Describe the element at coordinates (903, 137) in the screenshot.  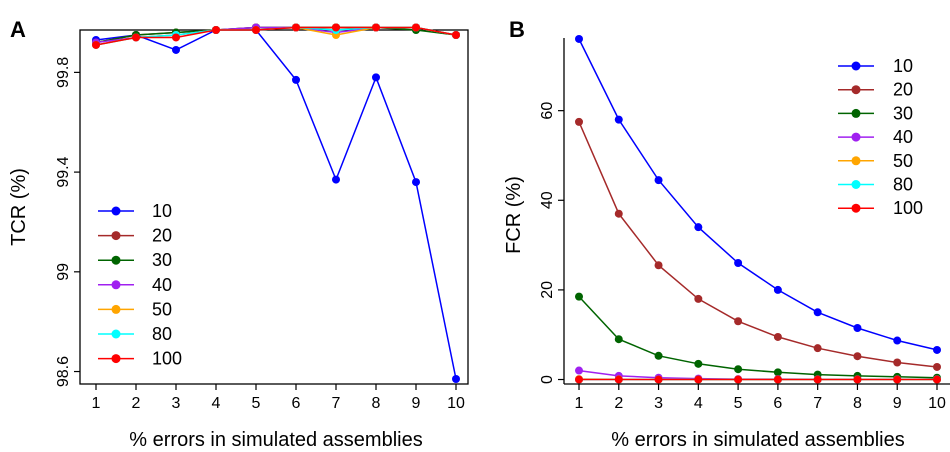
I see `legend-label: 40` at that location.